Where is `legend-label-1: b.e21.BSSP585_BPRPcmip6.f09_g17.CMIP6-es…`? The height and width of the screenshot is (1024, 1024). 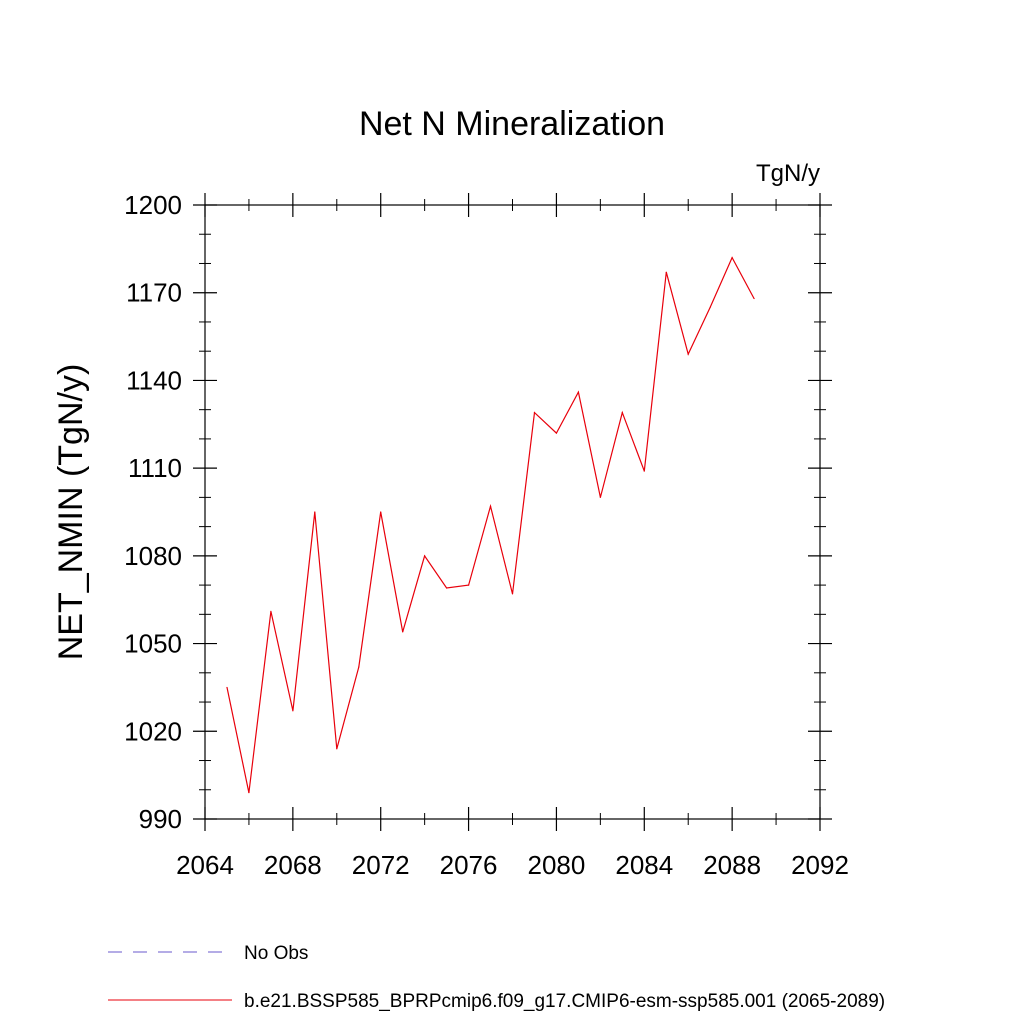
legend-label-1: b.e21.BSSP585_BPRPcmip6.f09_g17.CMIP6-es… is located at coordinates (564, 1001).